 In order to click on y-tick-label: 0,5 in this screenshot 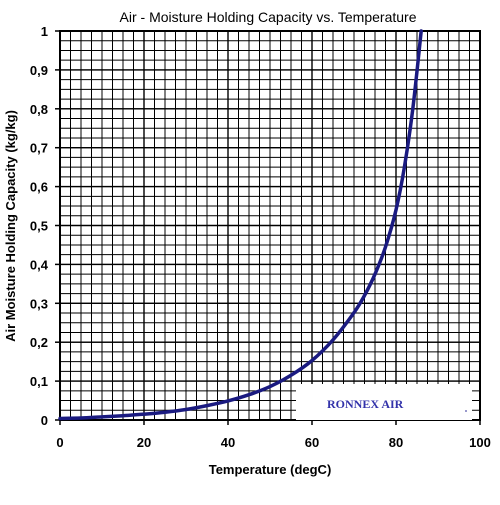, I will do `click(39, 226)`.